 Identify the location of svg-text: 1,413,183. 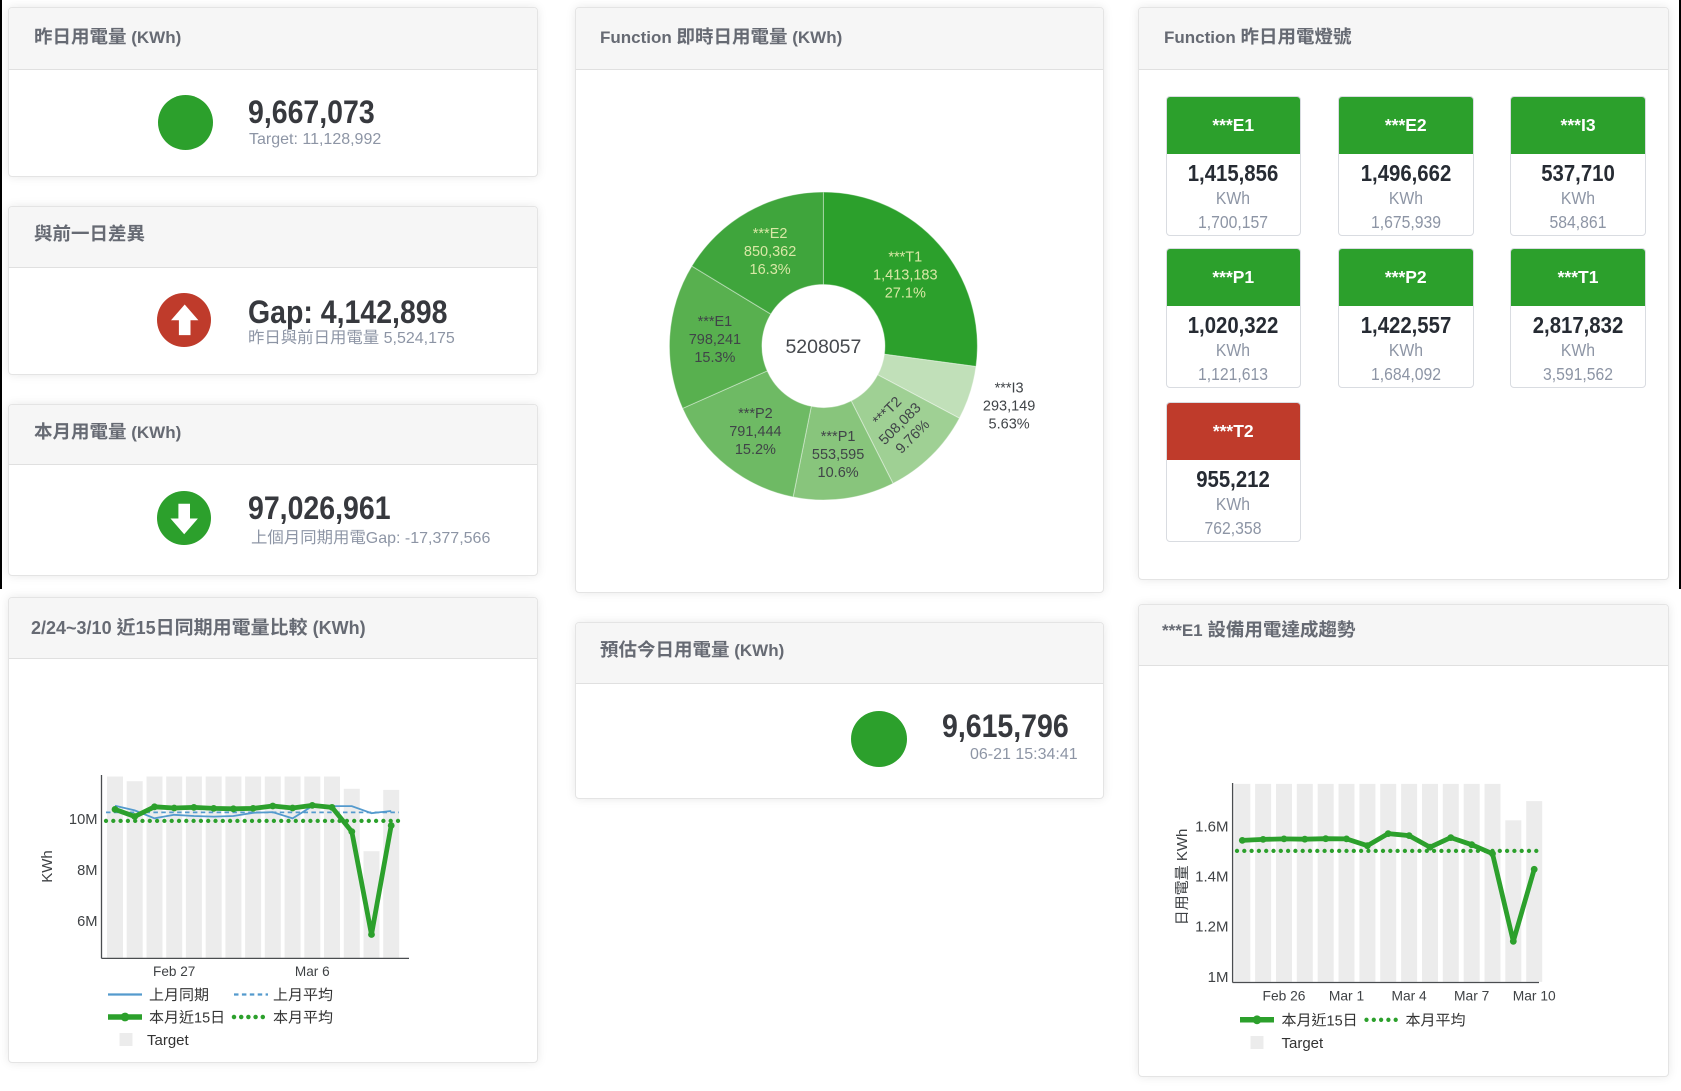
(905, 275).